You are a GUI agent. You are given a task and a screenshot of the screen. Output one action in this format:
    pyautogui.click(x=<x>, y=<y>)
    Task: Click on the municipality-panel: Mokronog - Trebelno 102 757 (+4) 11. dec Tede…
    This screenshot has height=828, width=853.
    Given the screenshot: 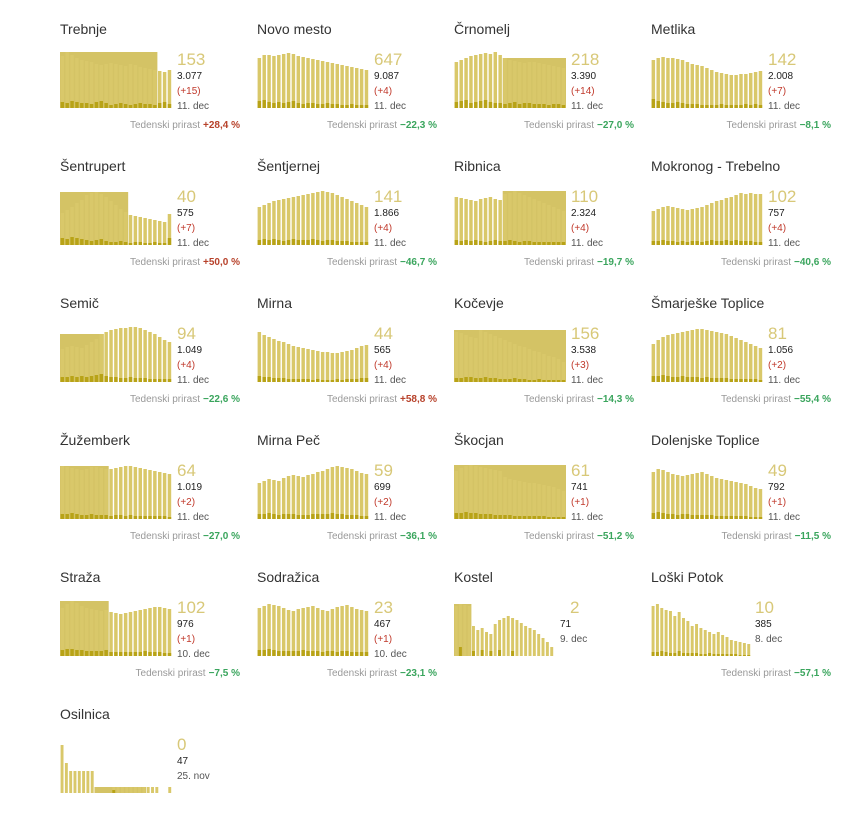 What is the action you would take?
    pyautogui.click(x=741, y=217)
    